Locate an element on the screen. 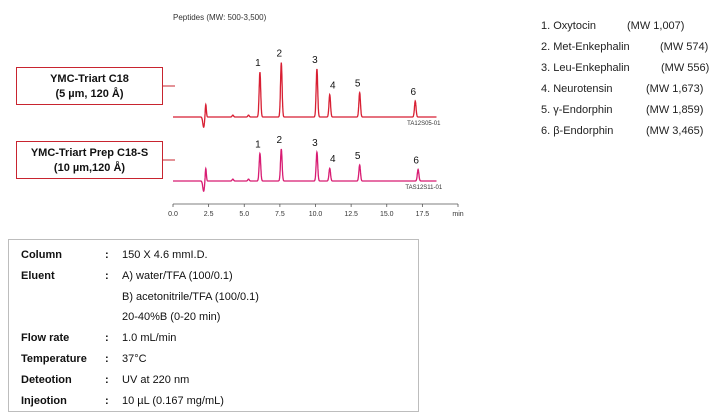 This screenshot has height=419, width=724. condition-label: Eluent is located at coordinates (38, 275).